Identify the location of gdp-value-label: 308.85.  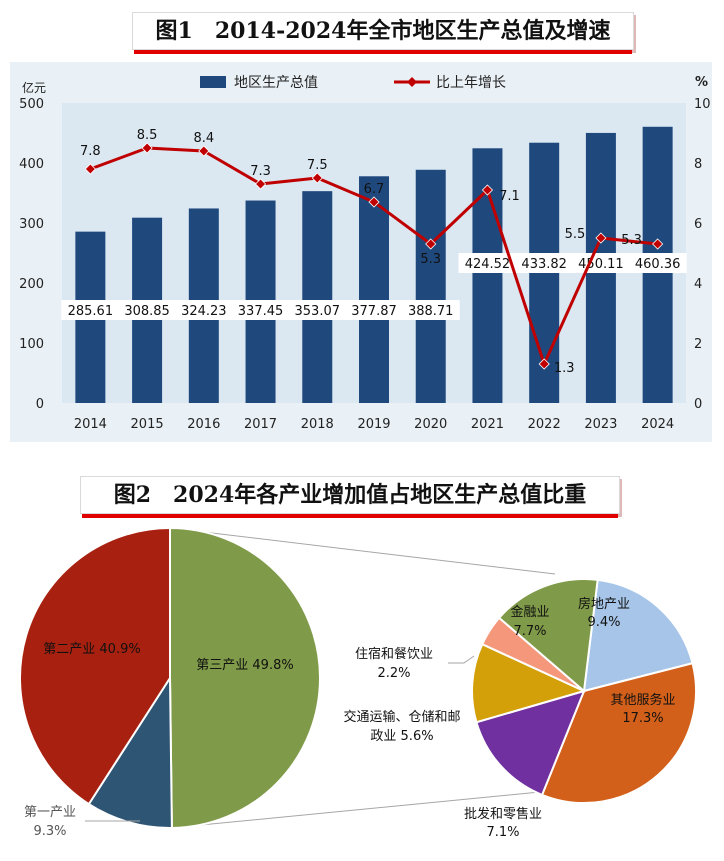
(147, 311).